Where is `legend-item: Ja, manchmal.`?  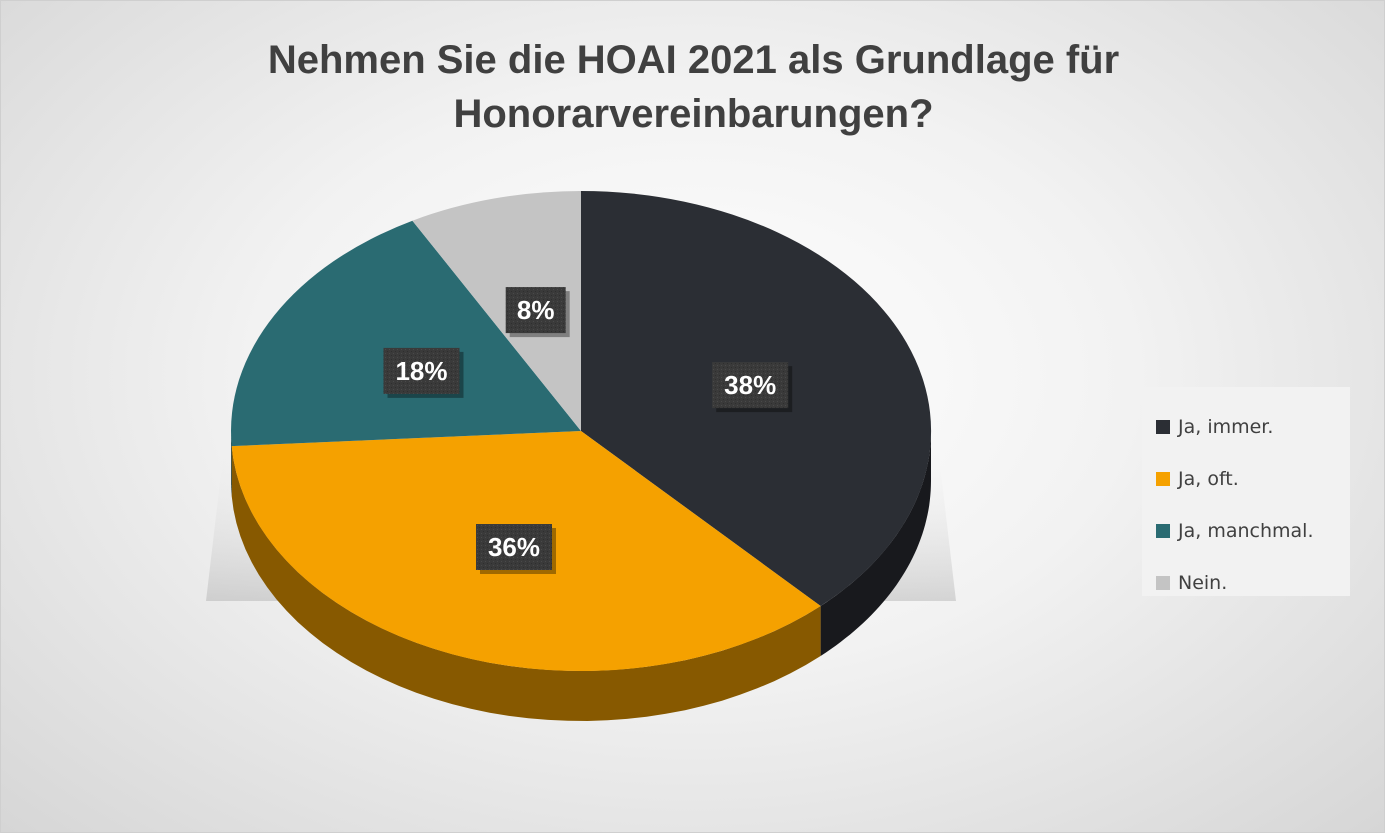
legend-item: Ja, manchmal. is located at coordinates (1253, 531).